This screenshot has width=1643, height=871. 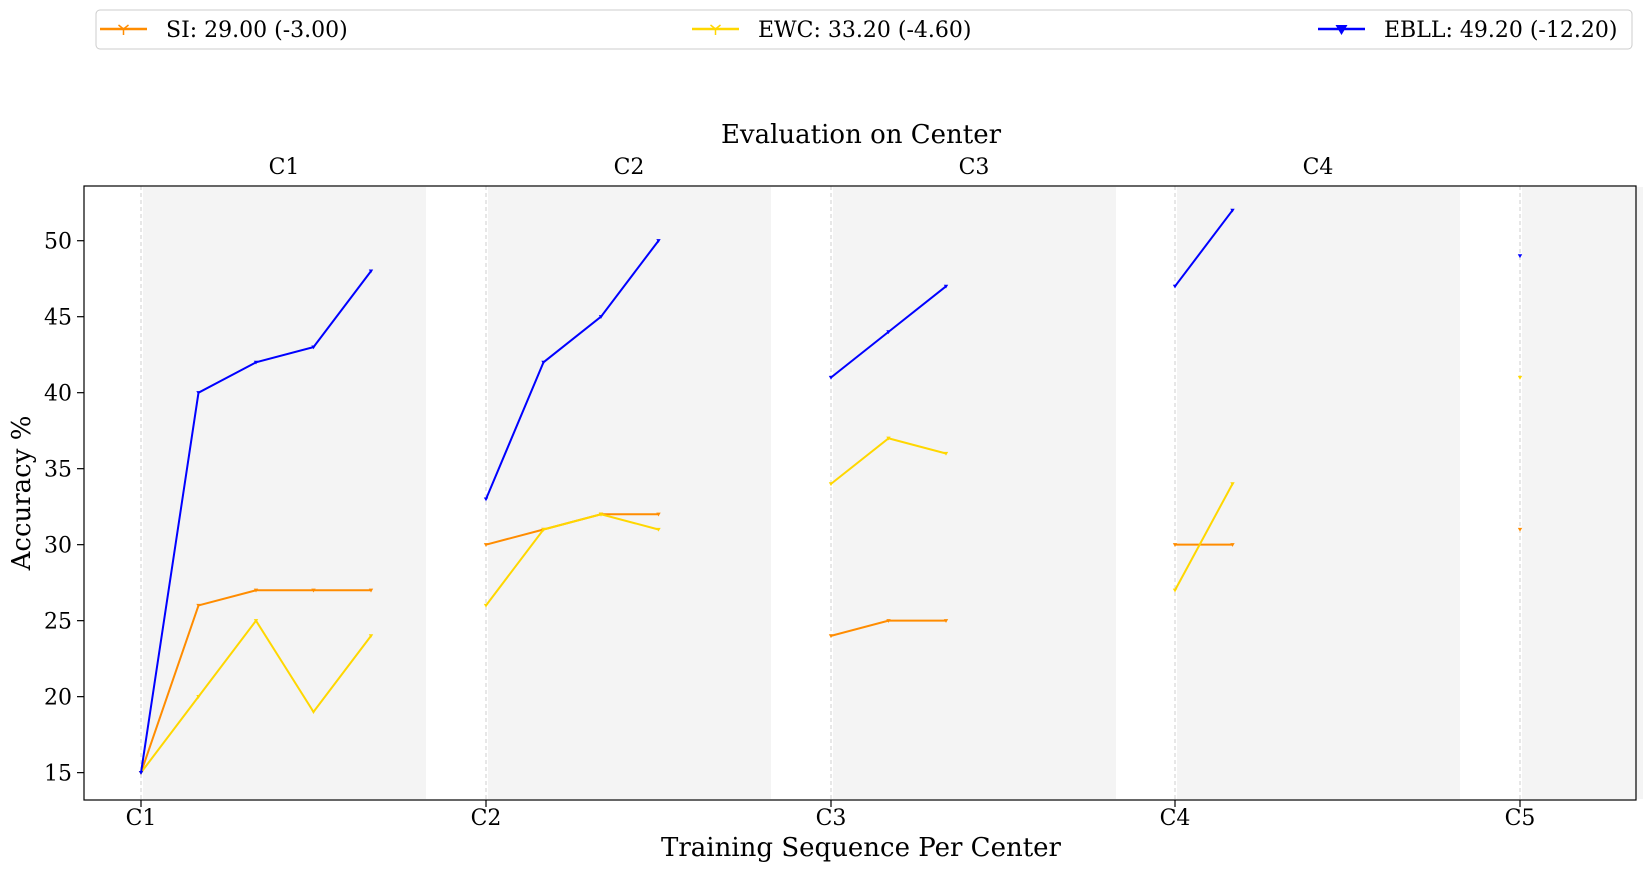 I want to click on y-axis: 15 20 25 30 35 40 45 50, so click(x=64, y=508).